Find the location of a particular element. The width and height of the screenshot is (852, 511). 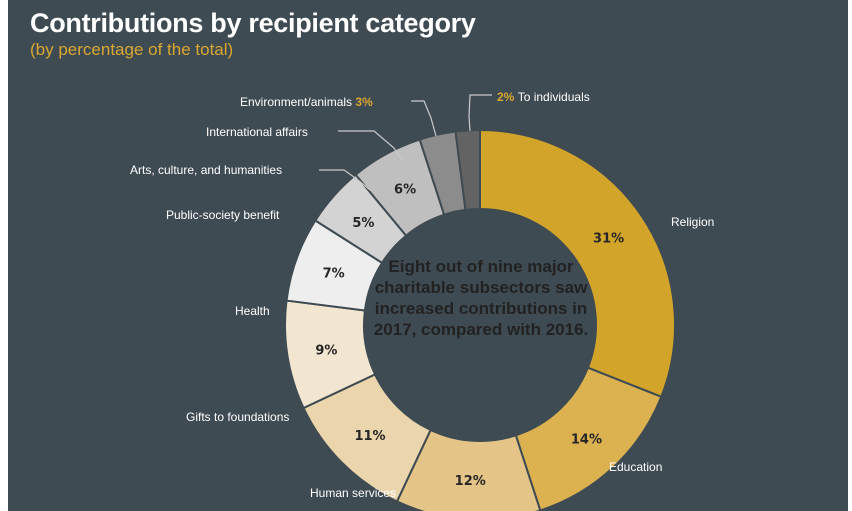

category-label-health: Health is located at coordinates (252, 311).